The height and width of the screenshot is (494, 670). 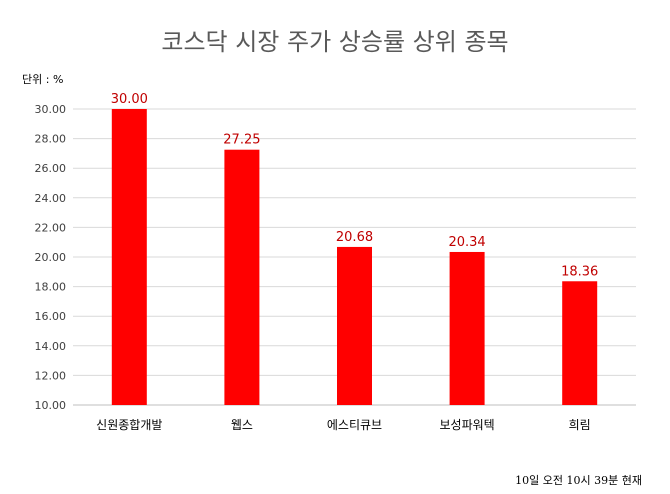 What do you see at coordinates (580, 425) in the screenshot?
I see `x-tick-label: 희림` at bounding box center [580, 425].